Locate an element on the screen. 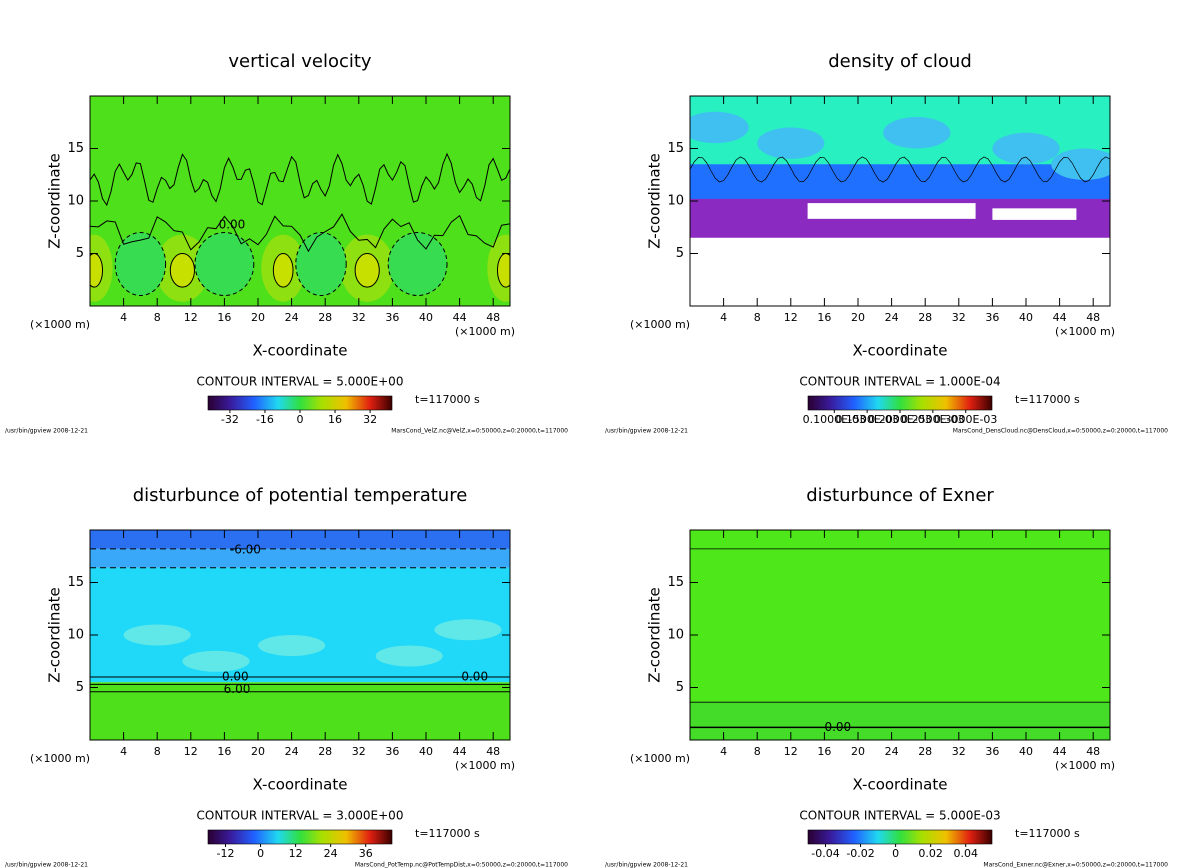 The image size is (1200, 868). colorbar-tick-label: -16 is located at coordinates (265, 419).